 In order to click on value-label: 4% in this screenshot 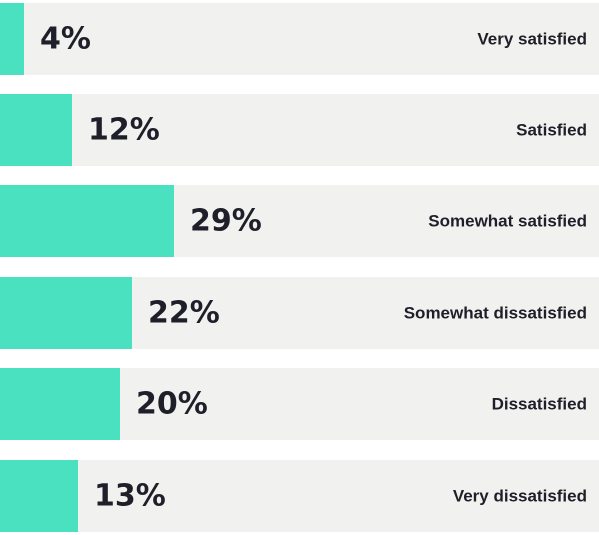, I will do `click(65, 39)`.